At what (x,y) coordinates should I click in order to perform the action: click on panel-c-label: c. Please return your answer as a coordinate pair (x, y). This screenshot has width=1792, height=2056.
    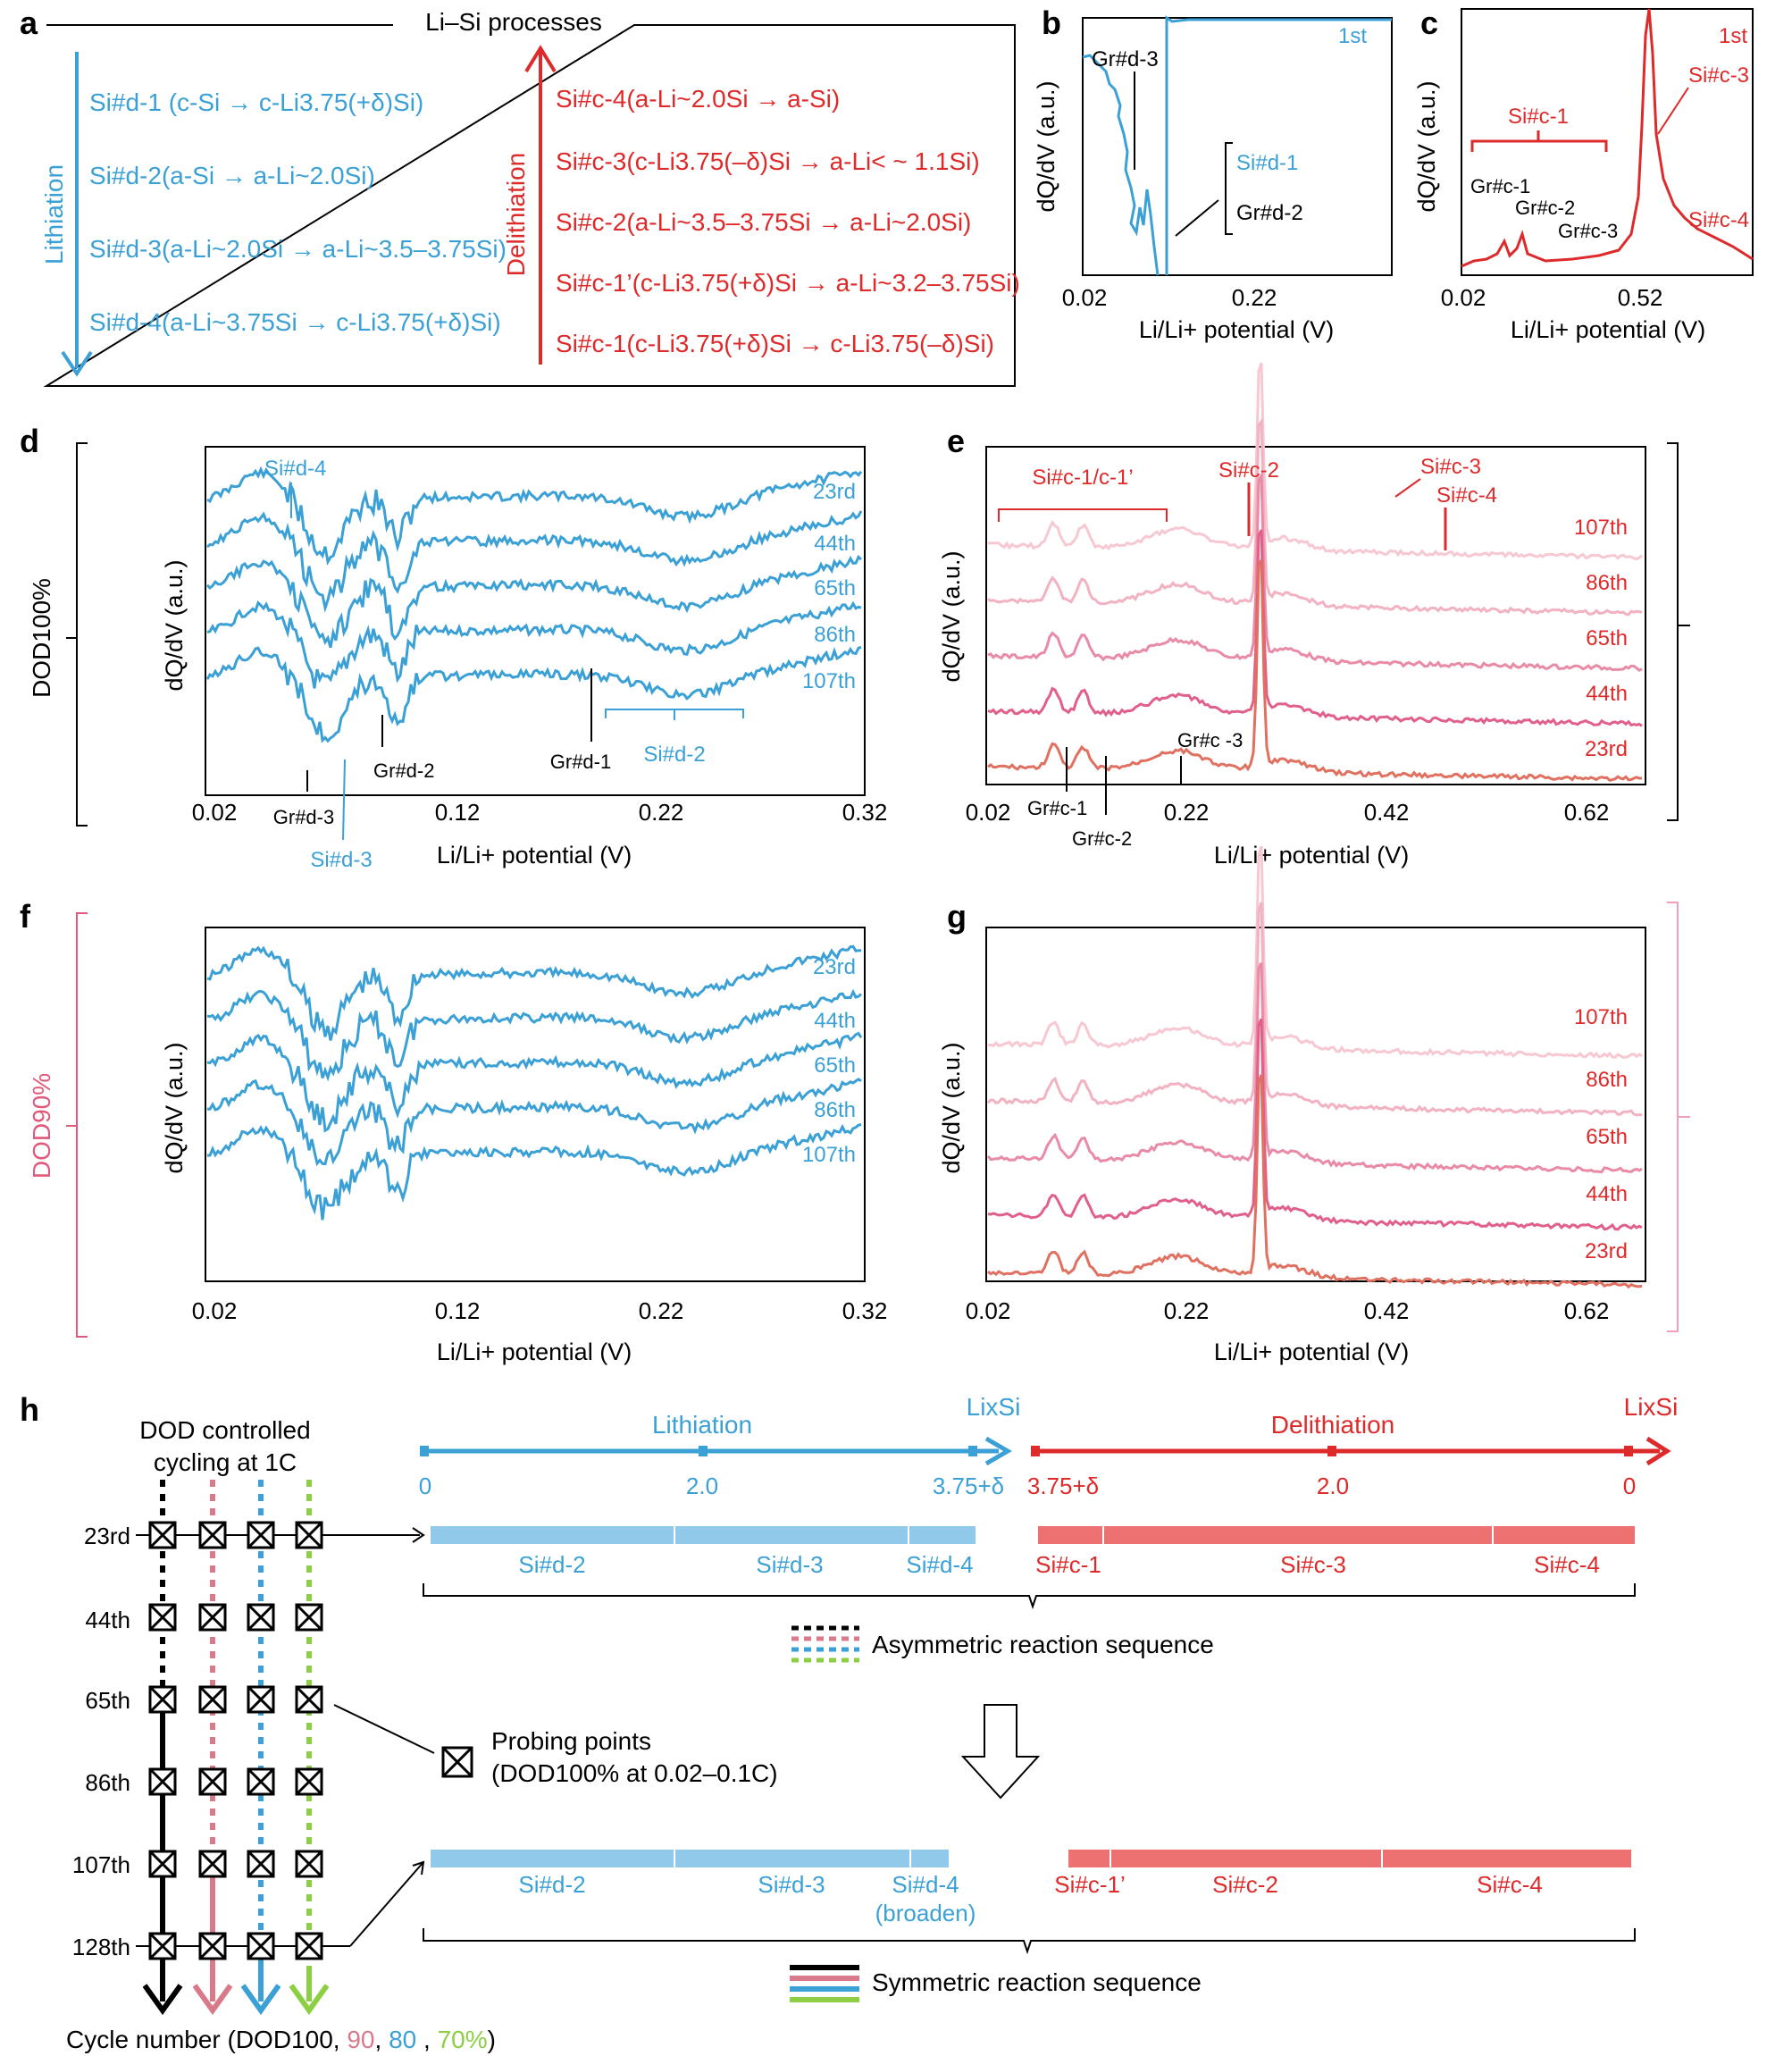
    Looking at the image, I should click on (1429, 22).